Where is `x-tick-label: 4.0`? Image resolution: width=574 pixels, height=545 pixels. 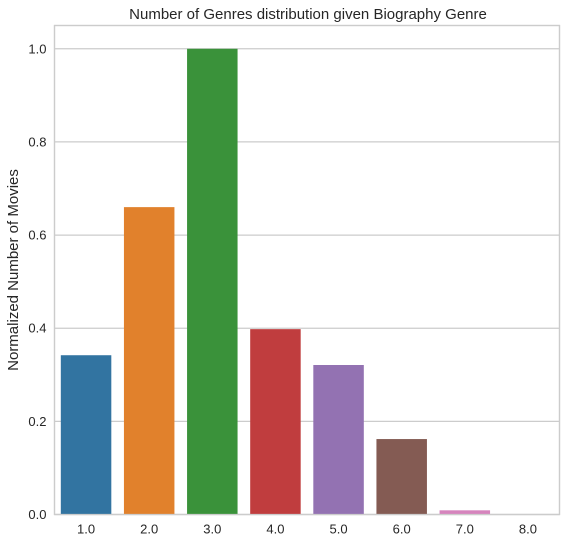 x-tick-label: 4.0 is located at coordinates (275, 529).